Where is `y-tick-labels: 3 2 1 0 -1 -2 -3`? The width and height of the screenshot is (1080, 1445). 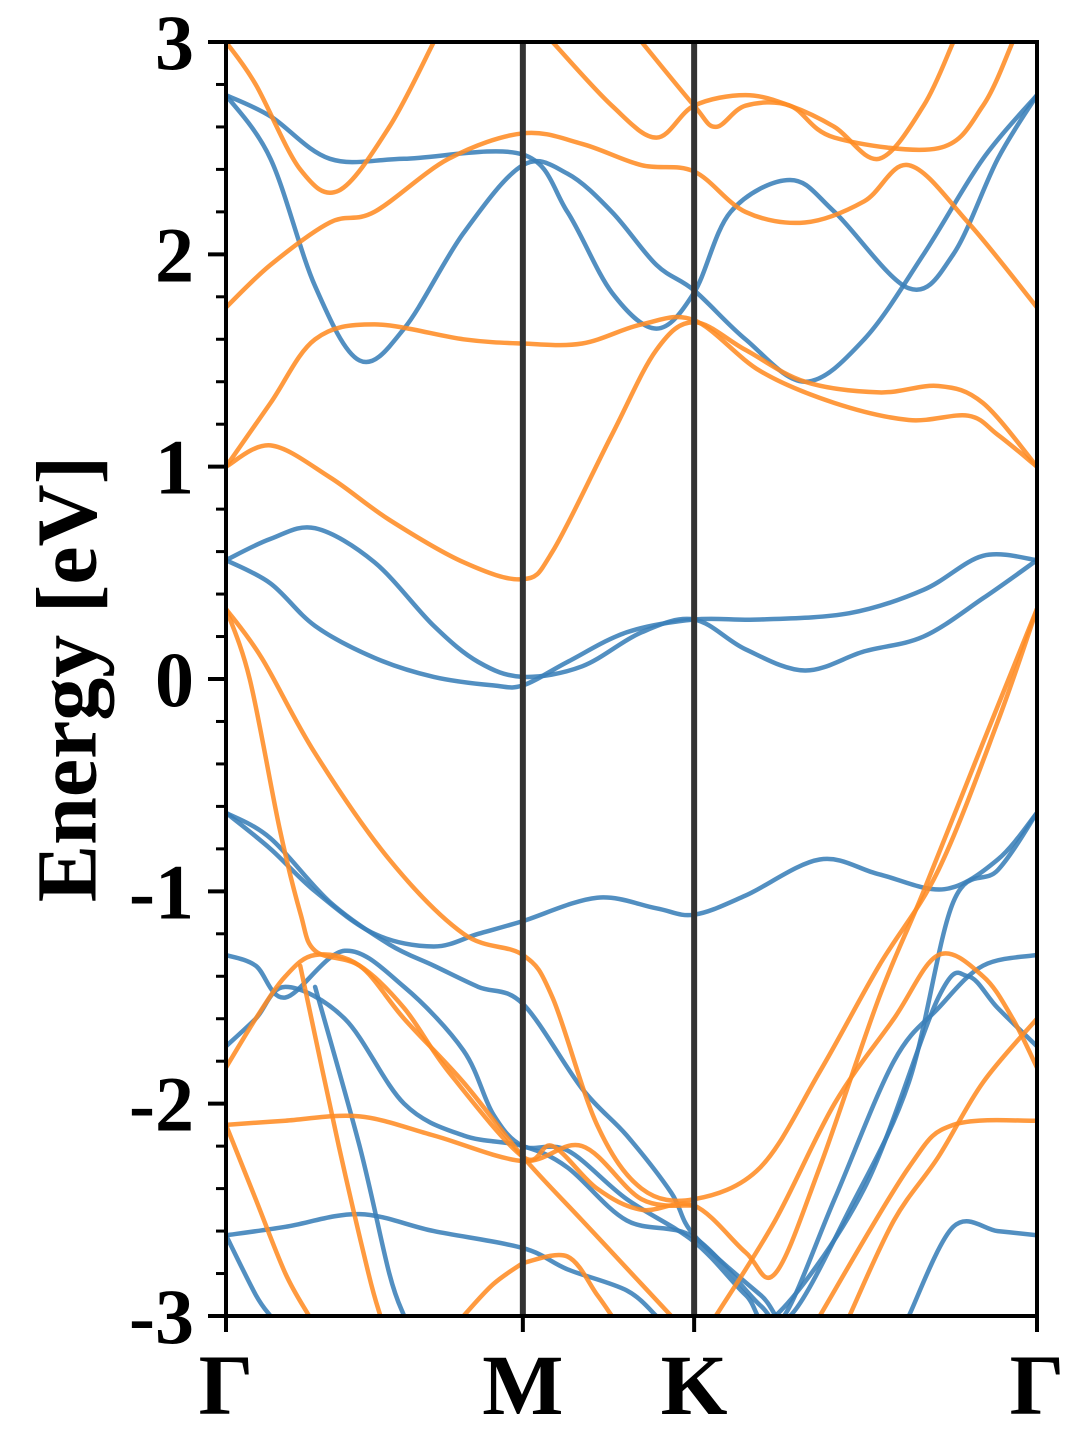 y-tick-labels: 3 2 1 0 -1 -2 -3 is located at coordinates (161, 680).